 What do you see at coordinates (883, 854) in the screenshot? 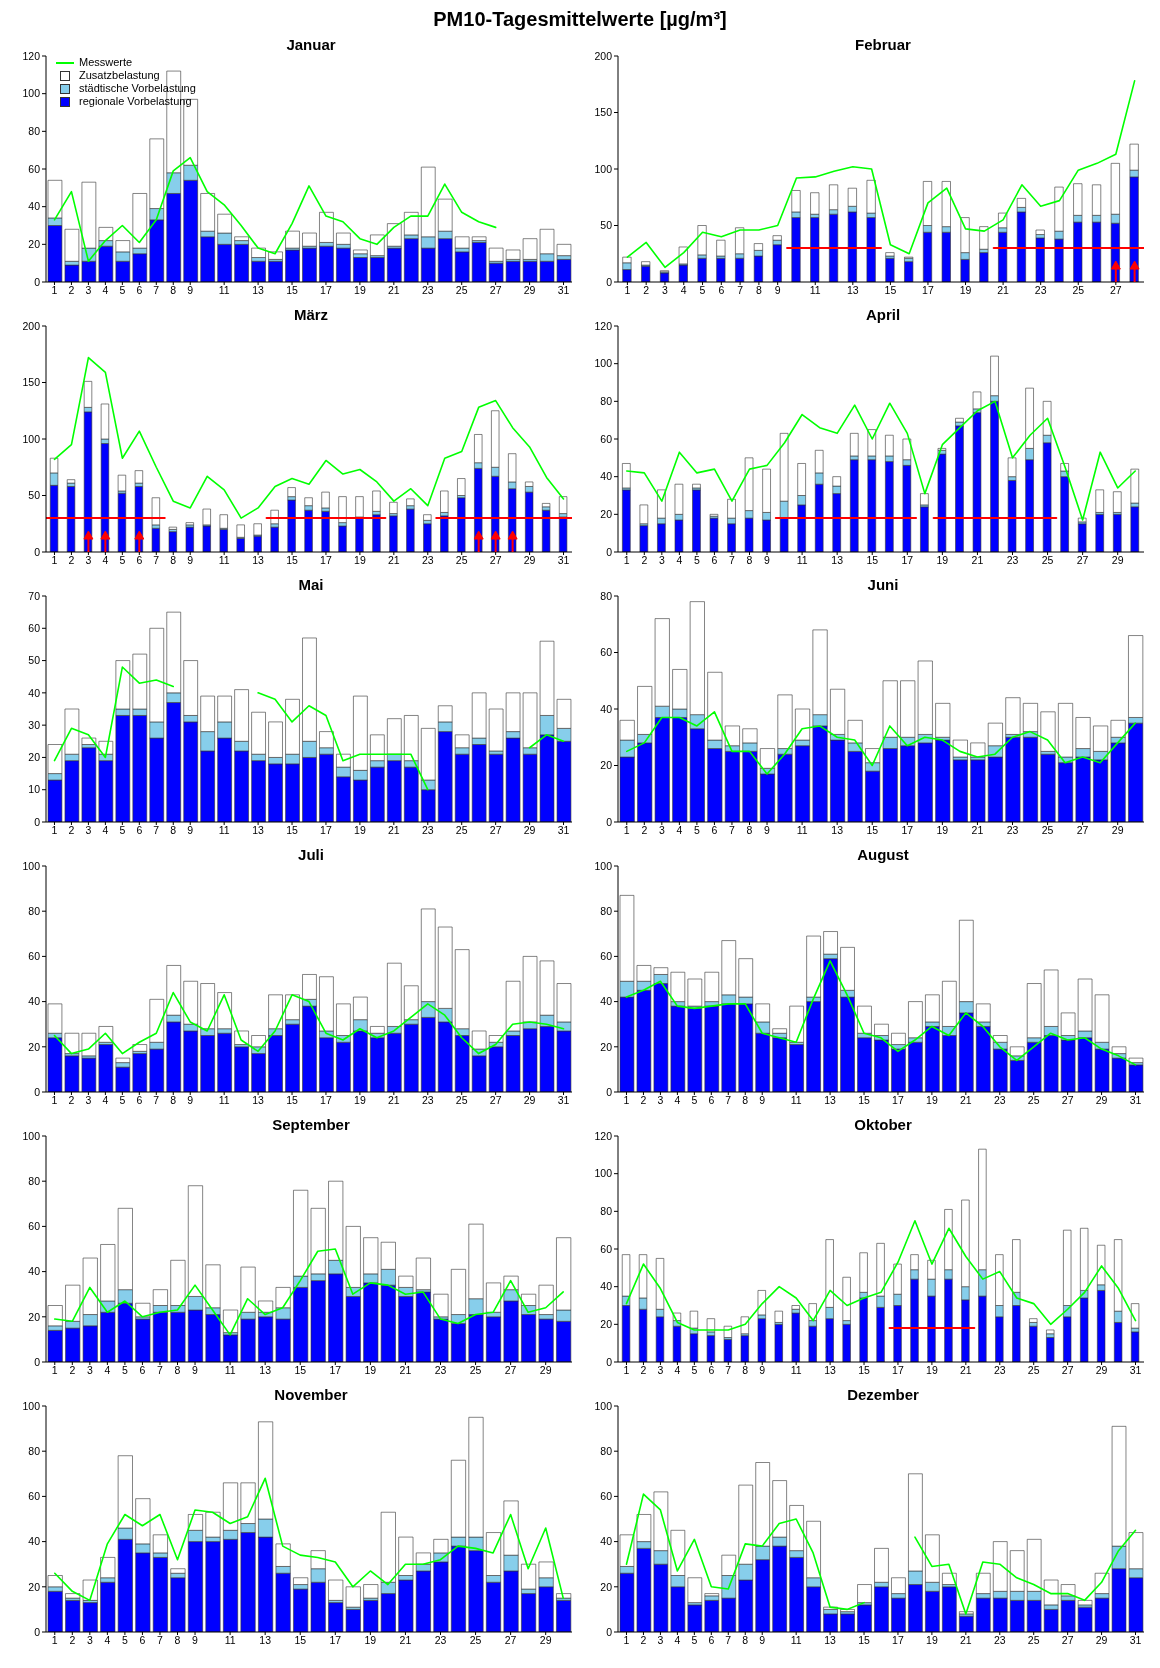
I see `chart-title: August` at bounding box center [883, 854].